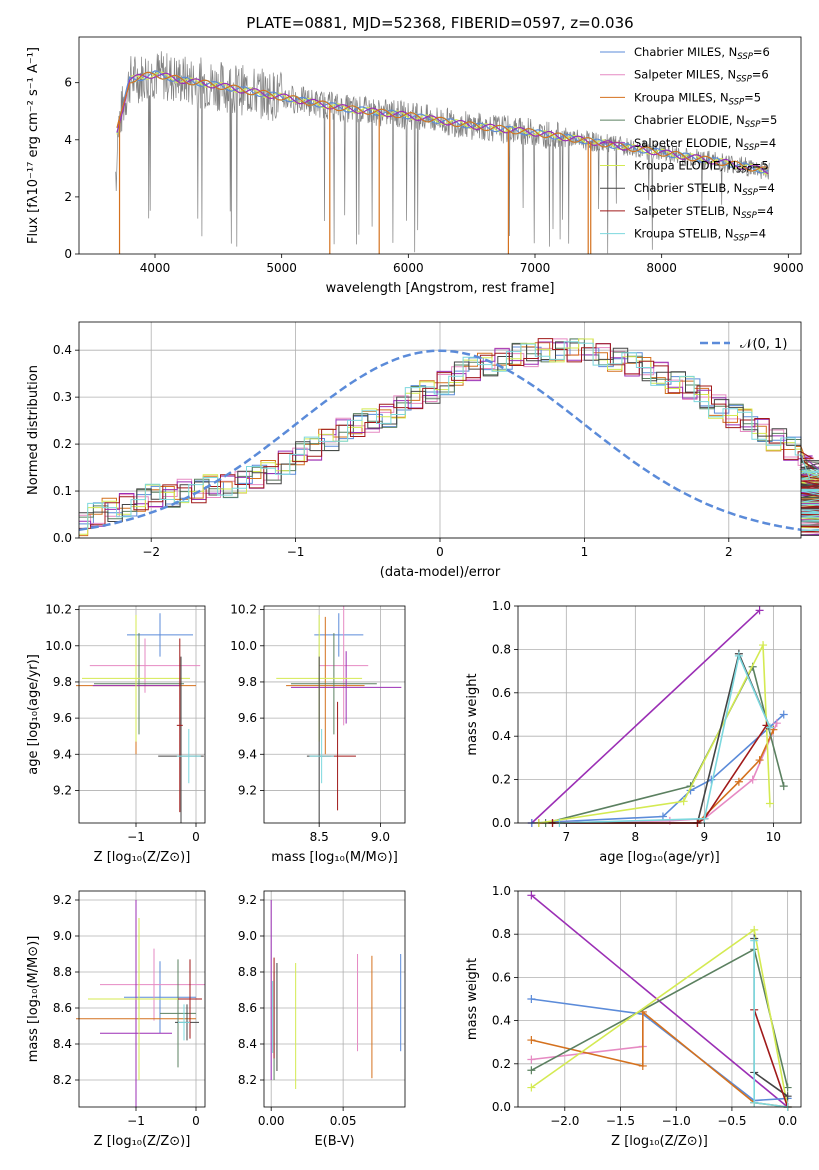 This screenshot has width=819, height=1170. I want to click on legend-text: Kroupa ELODIE, N, so click(685, 166).